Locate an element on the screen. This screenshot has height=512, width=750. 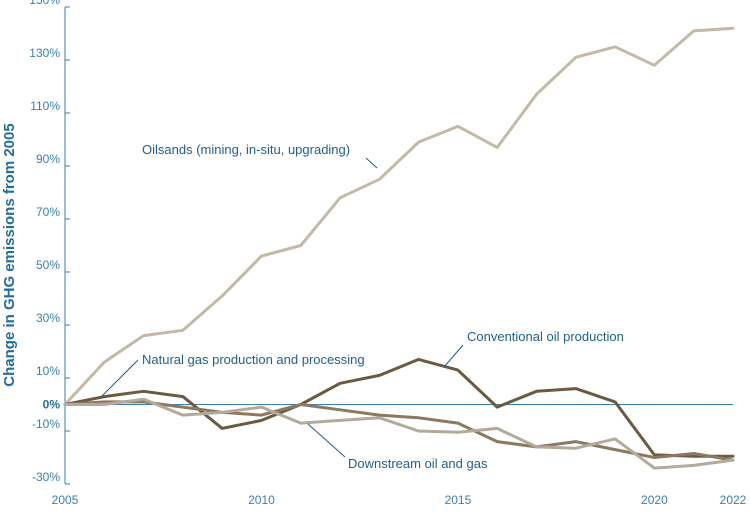
x-tick-label: 2022 is located at coordinates (733, 500).